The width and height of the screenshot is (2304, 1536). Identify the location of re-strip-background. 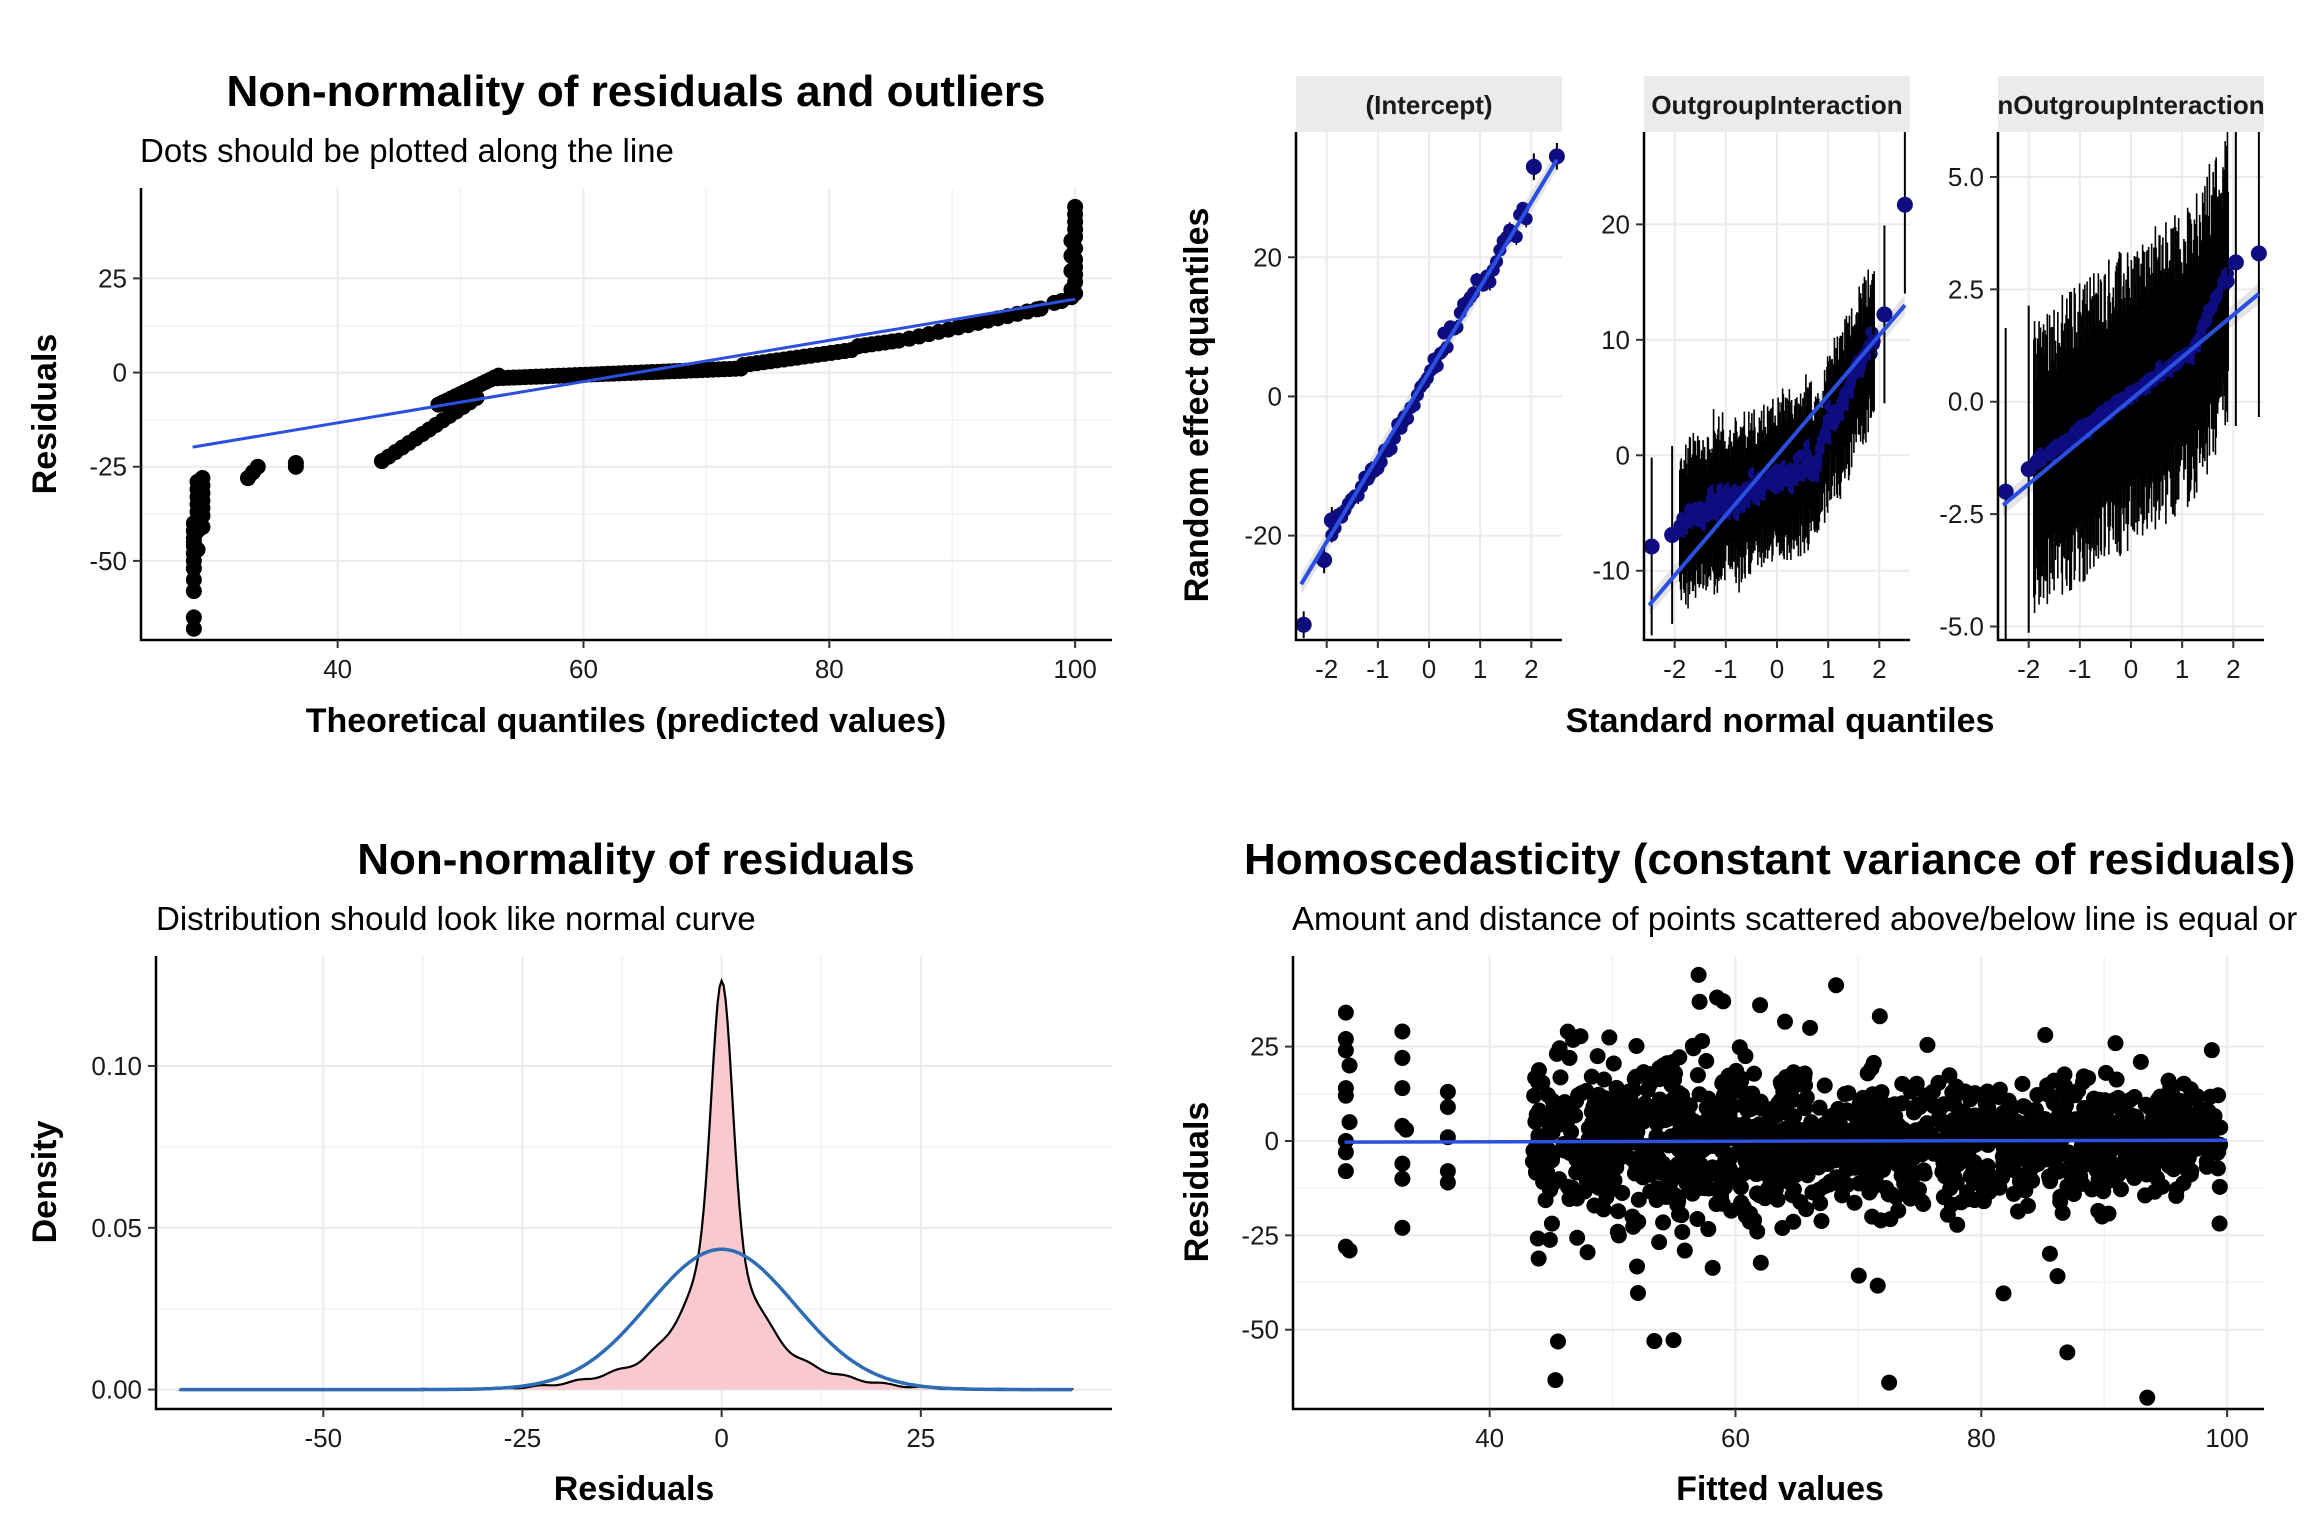
(2131, 104).